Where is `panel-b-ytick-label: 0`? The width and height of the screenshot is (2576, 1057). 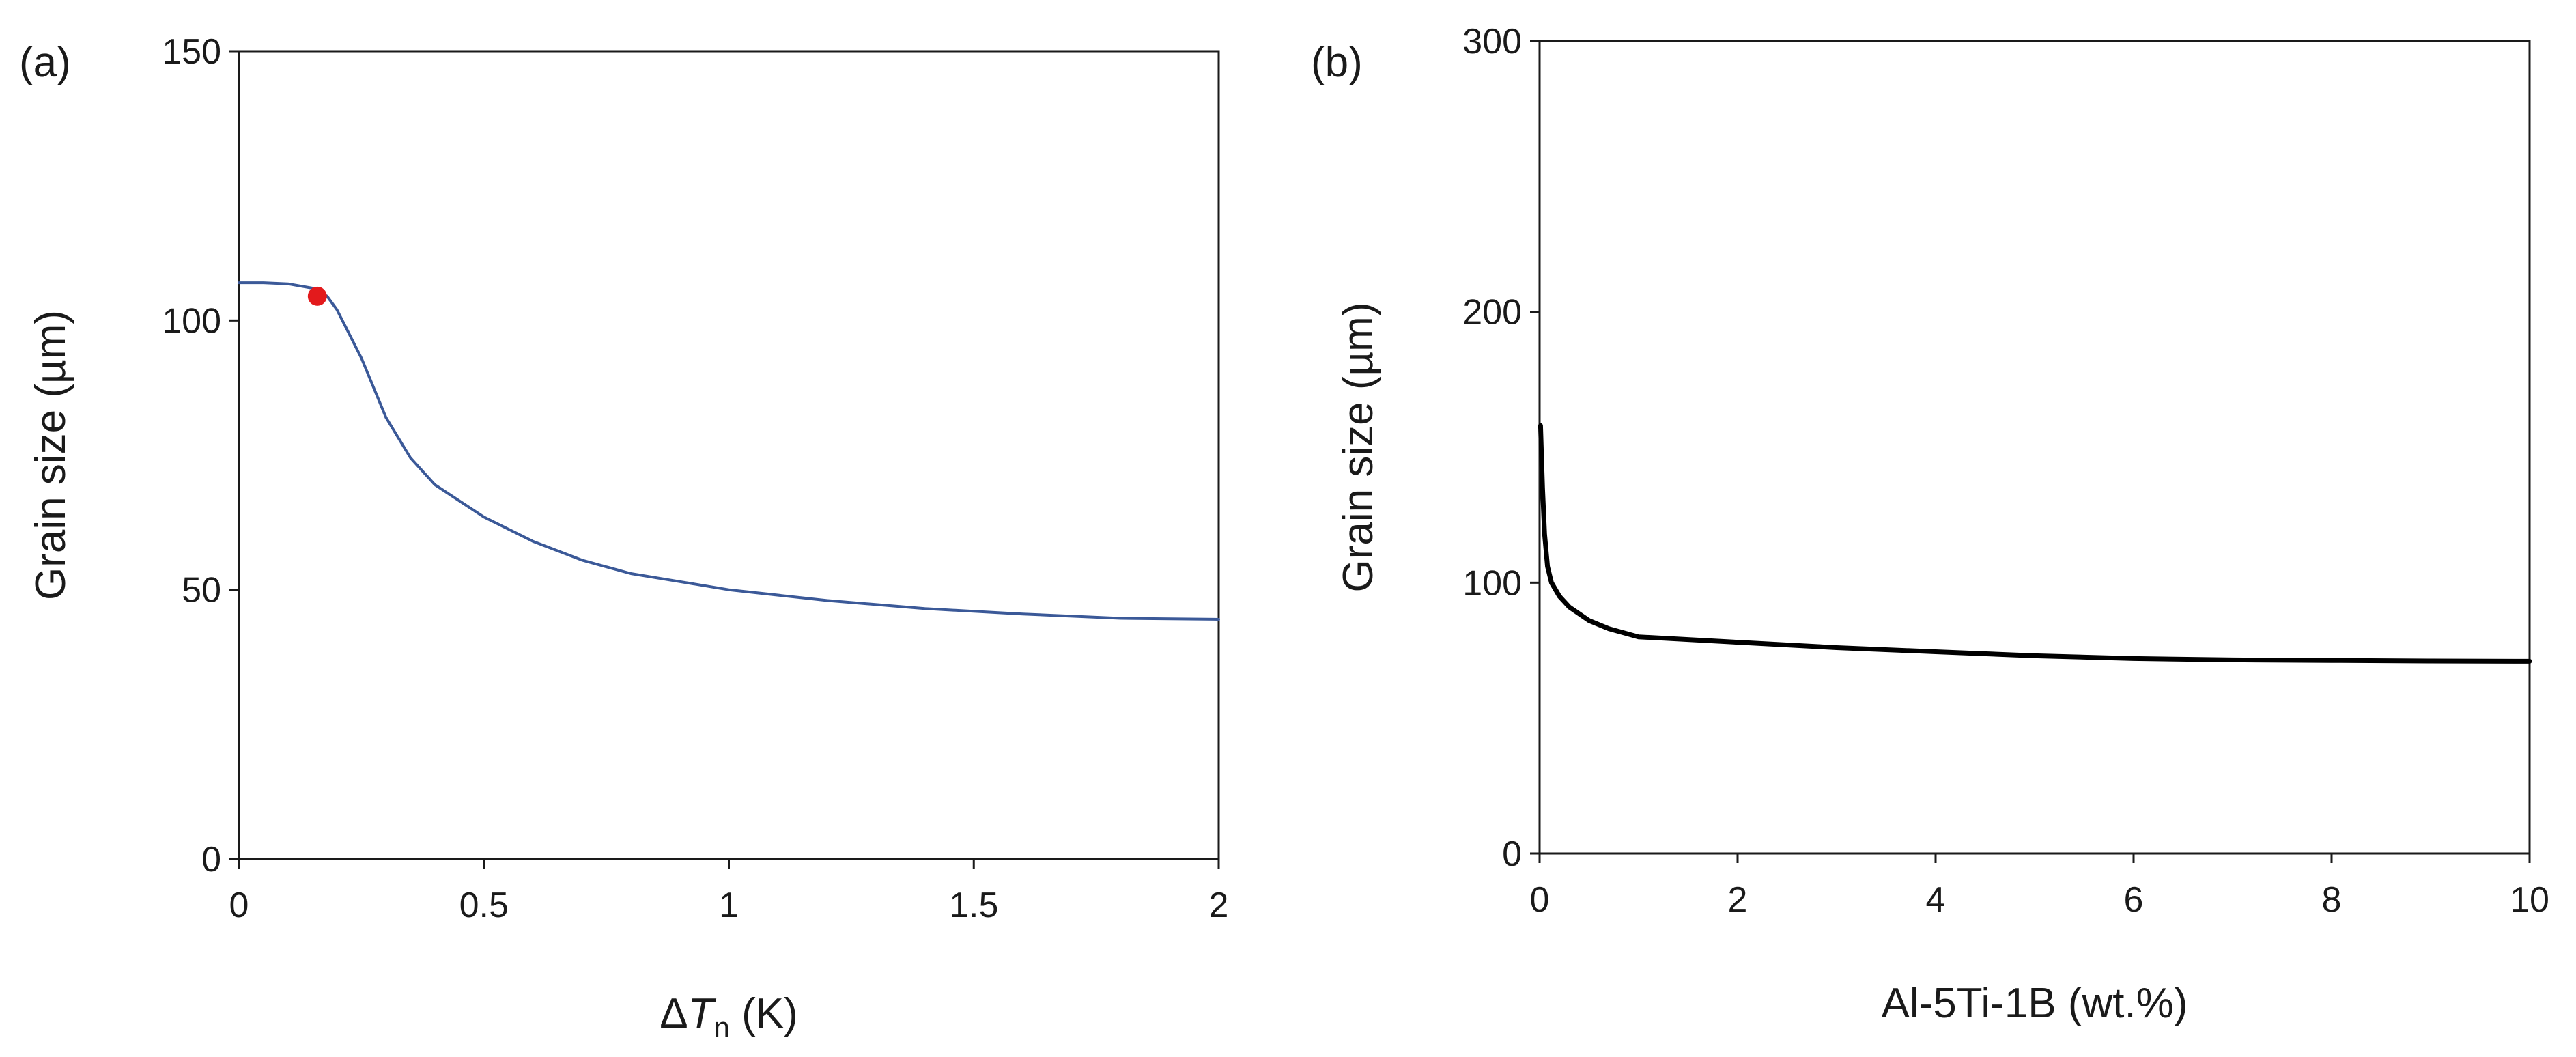
panel-b-ytick-label: 0 is located at coordinates (1512, 854).